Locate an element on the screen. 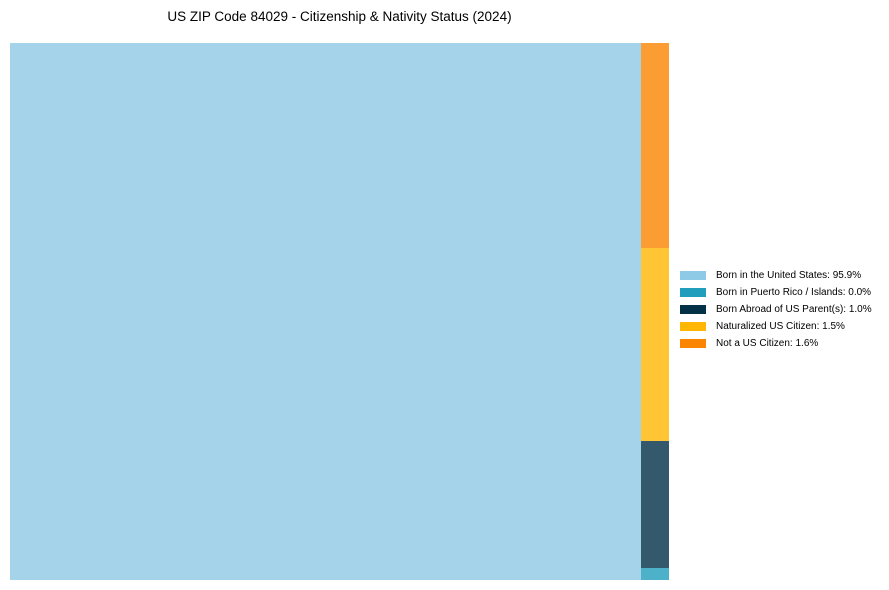 Image resolution: width=889 pixels, height=590 pixels. legend-label: Born in Puerto Rico / Islands: 0.0% is located at coordinates (794, 292).